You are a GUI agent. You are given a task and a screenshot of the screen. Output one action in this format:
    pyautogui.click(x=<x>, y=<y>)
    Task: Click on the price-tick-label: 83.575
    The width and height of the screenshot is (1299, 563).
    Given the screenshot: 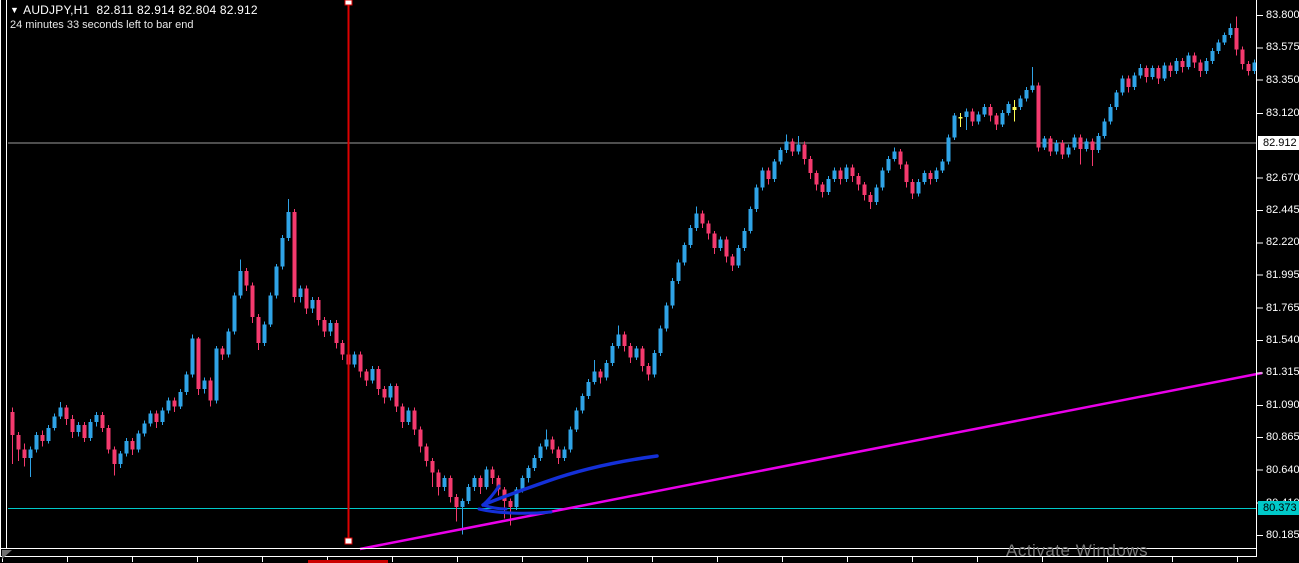 What is the action you would take?
    pyautogui.click(x=1282, y=47)
    